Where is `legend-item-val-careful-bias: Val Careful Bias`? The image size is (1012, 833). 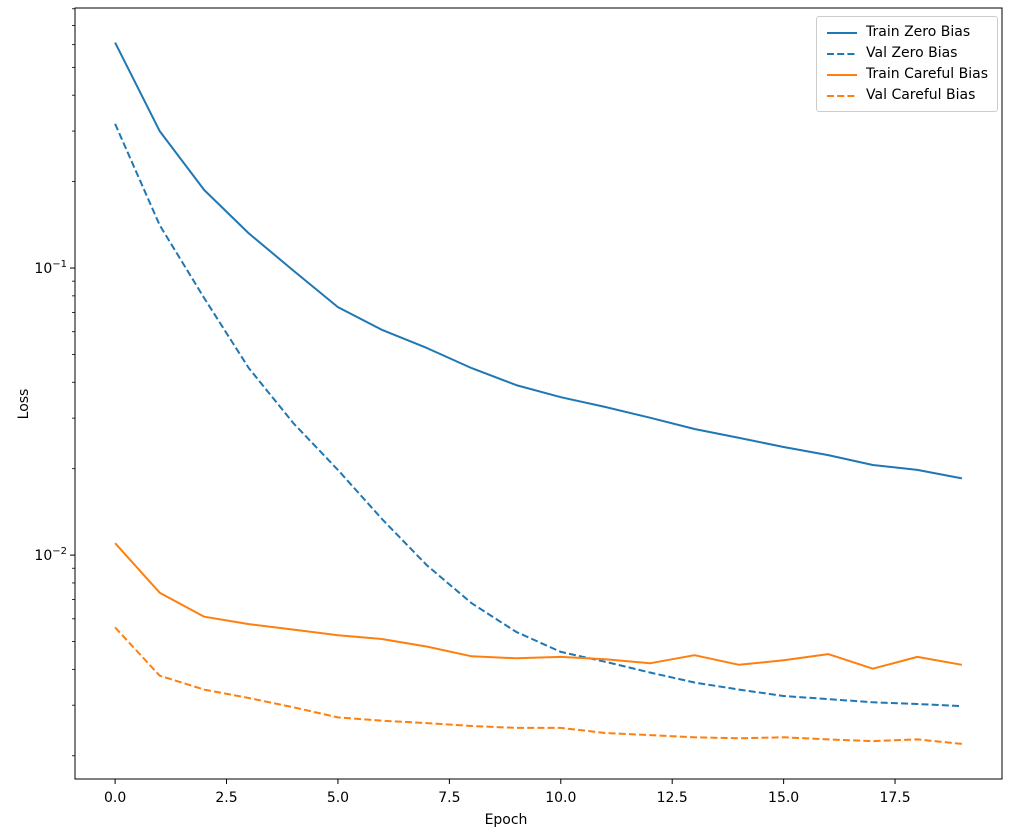 legend-item-val-careful-bias: Val Careful Bias is located at coordinates (907, 95).